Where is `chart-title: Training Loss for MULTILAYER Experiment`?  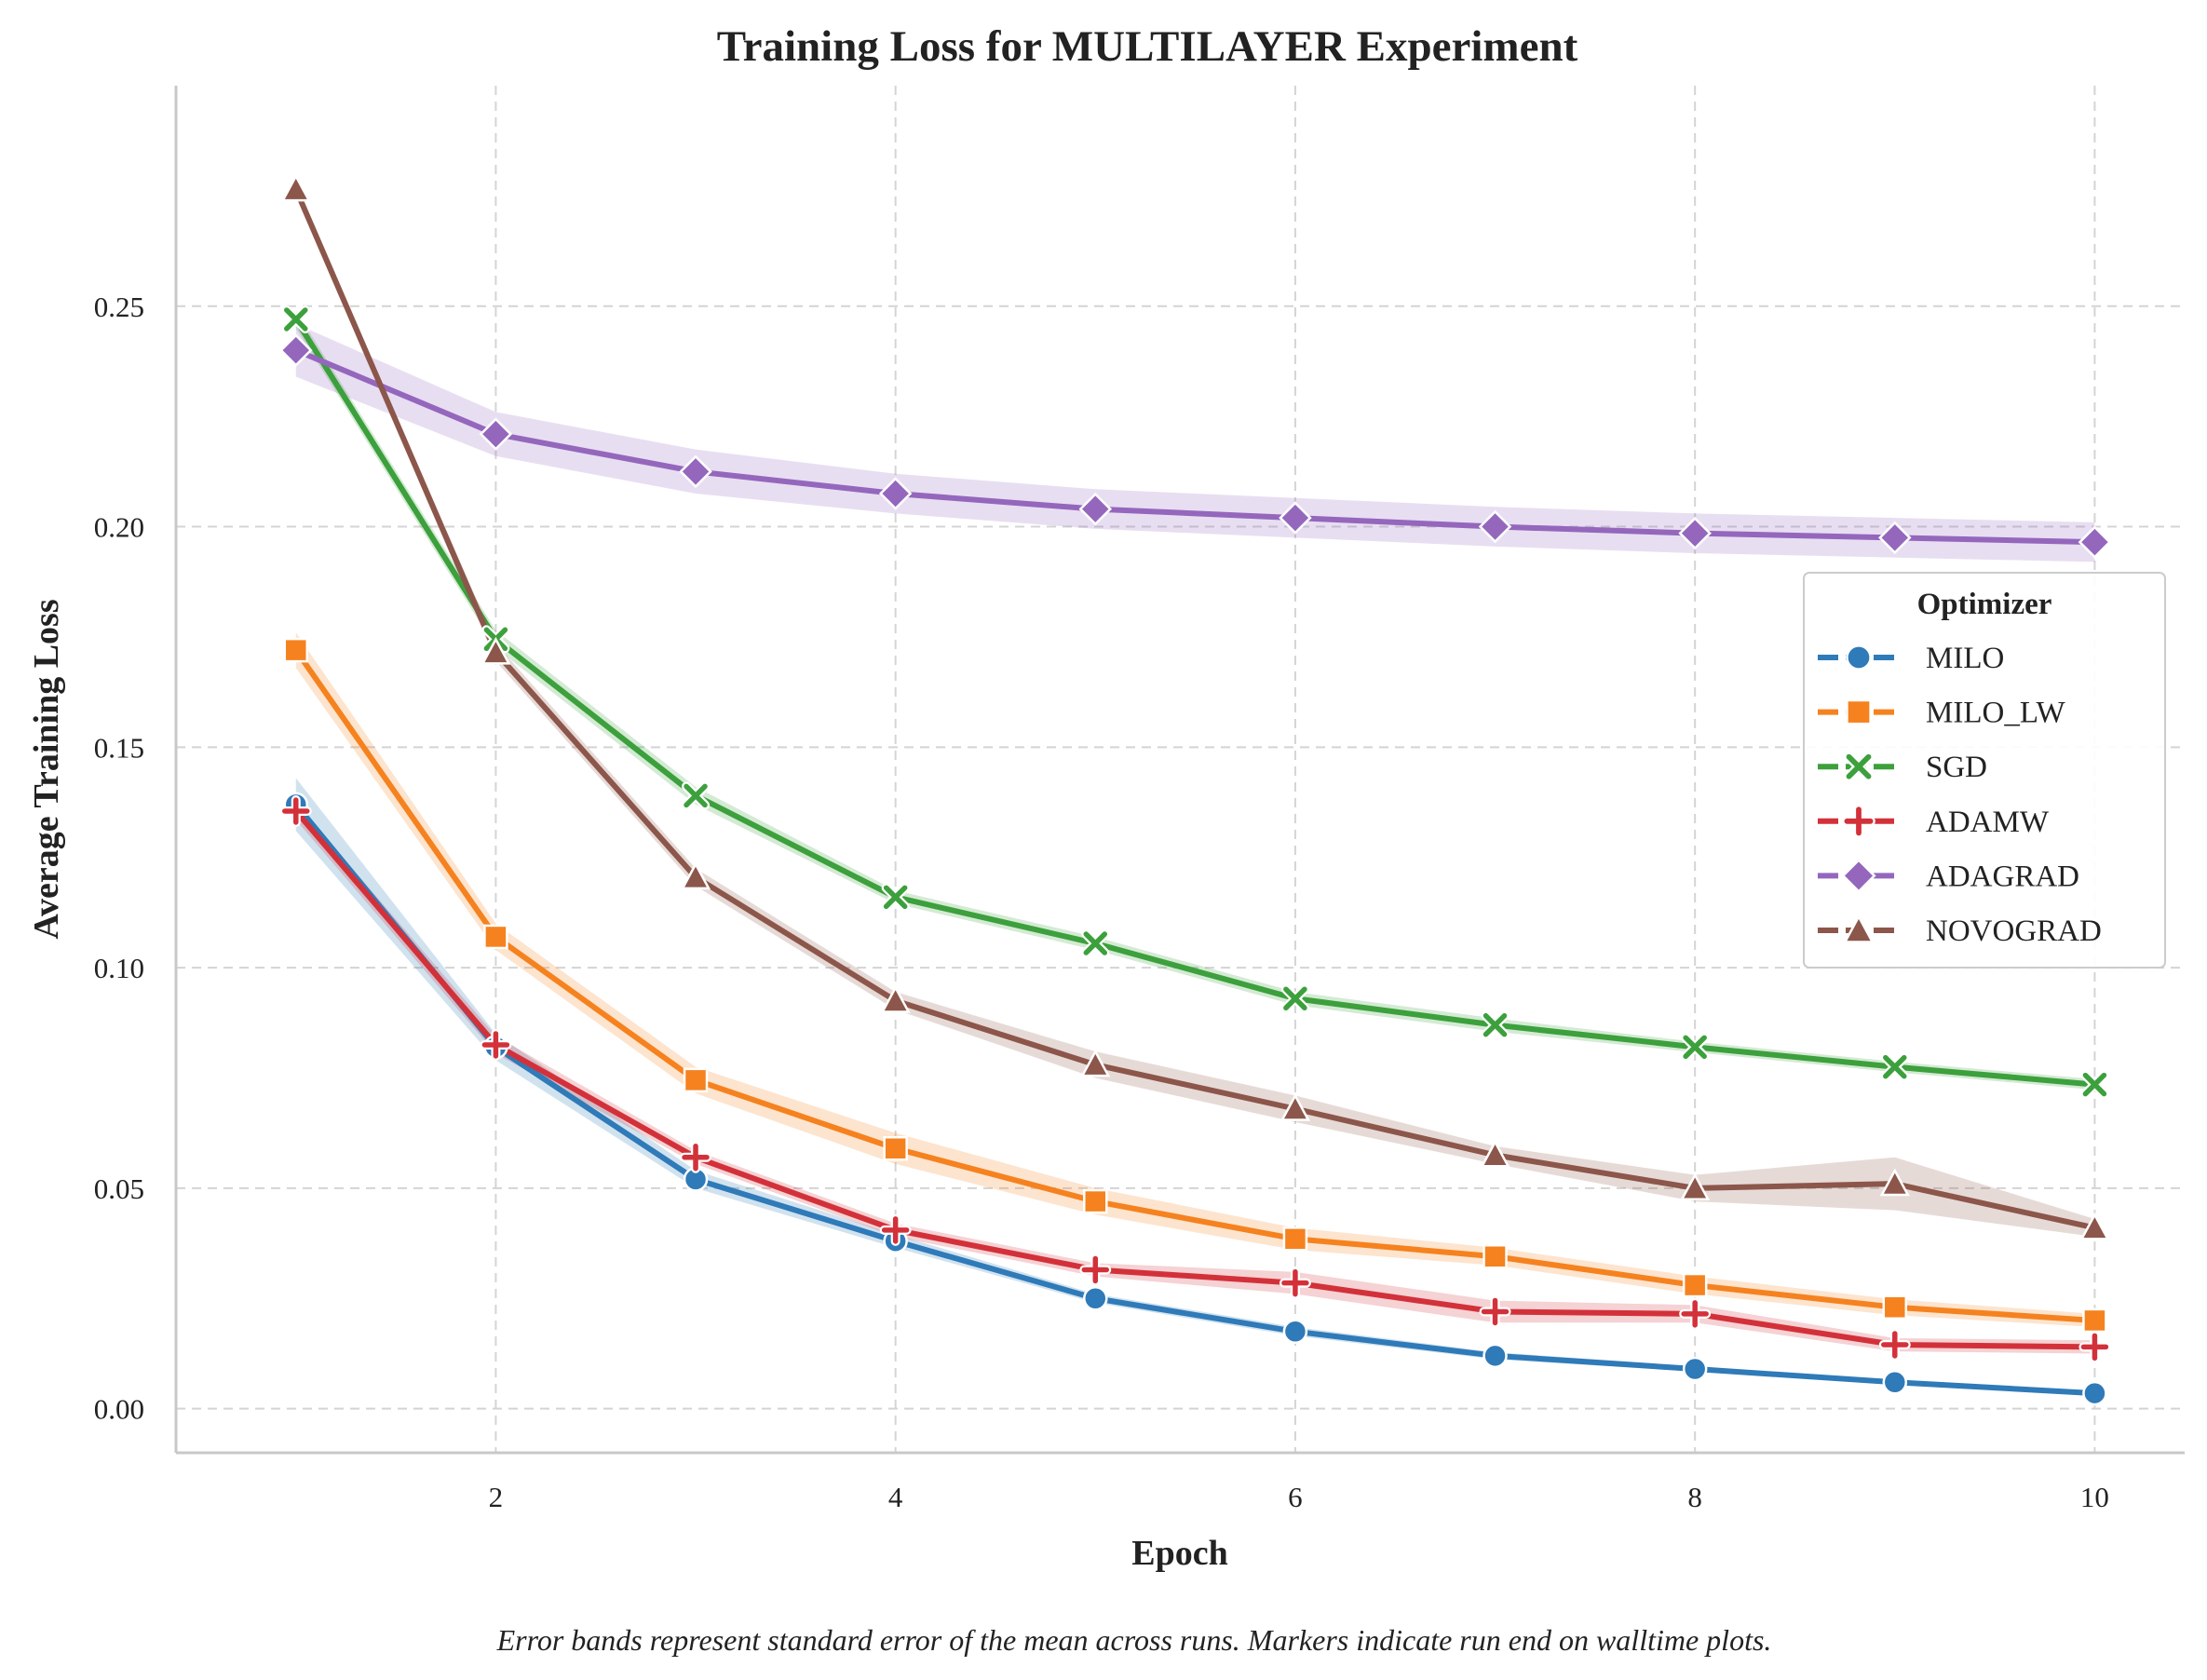 chart-title: Training Loss for MULTILAYER Experiment is located at coordinates (1147, 46).